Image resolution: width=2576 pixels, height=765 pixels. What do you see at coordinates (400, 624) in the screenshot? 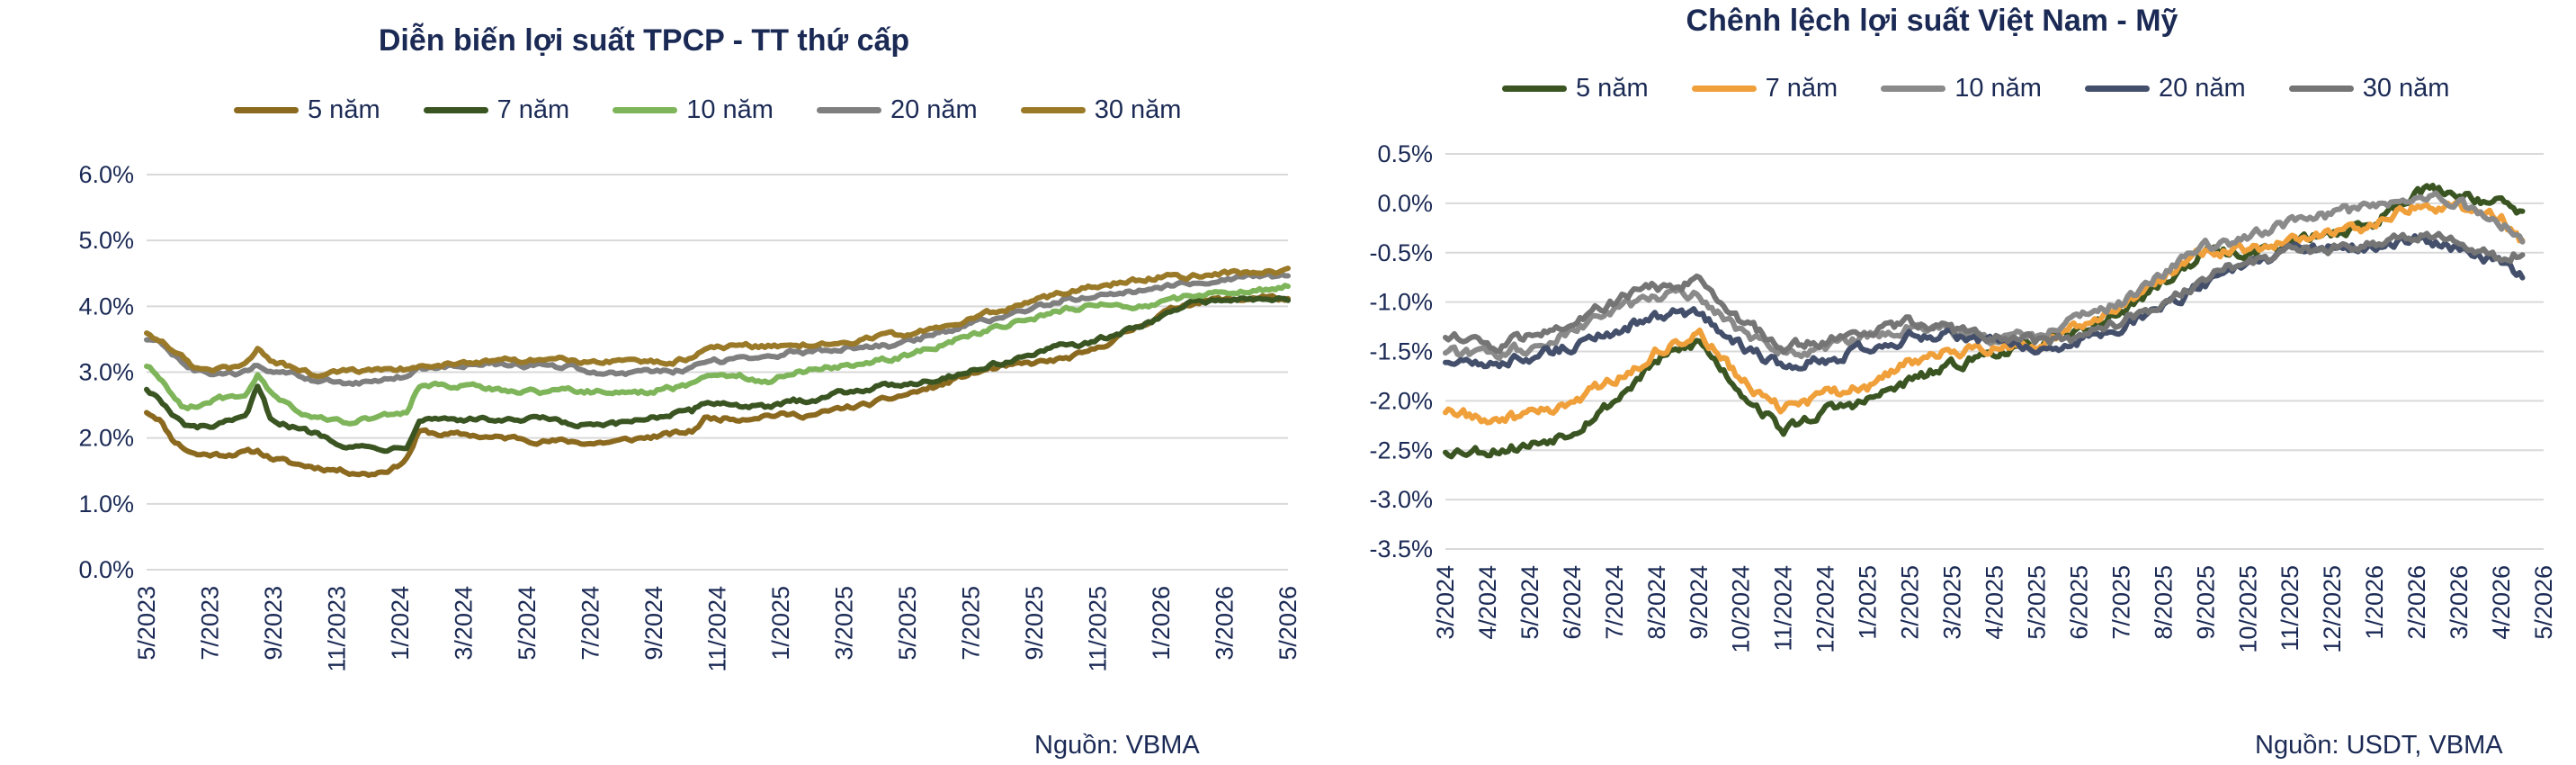
I see `left-chart-x-tick-label: 1/2024` at bounding box center [400, 624].